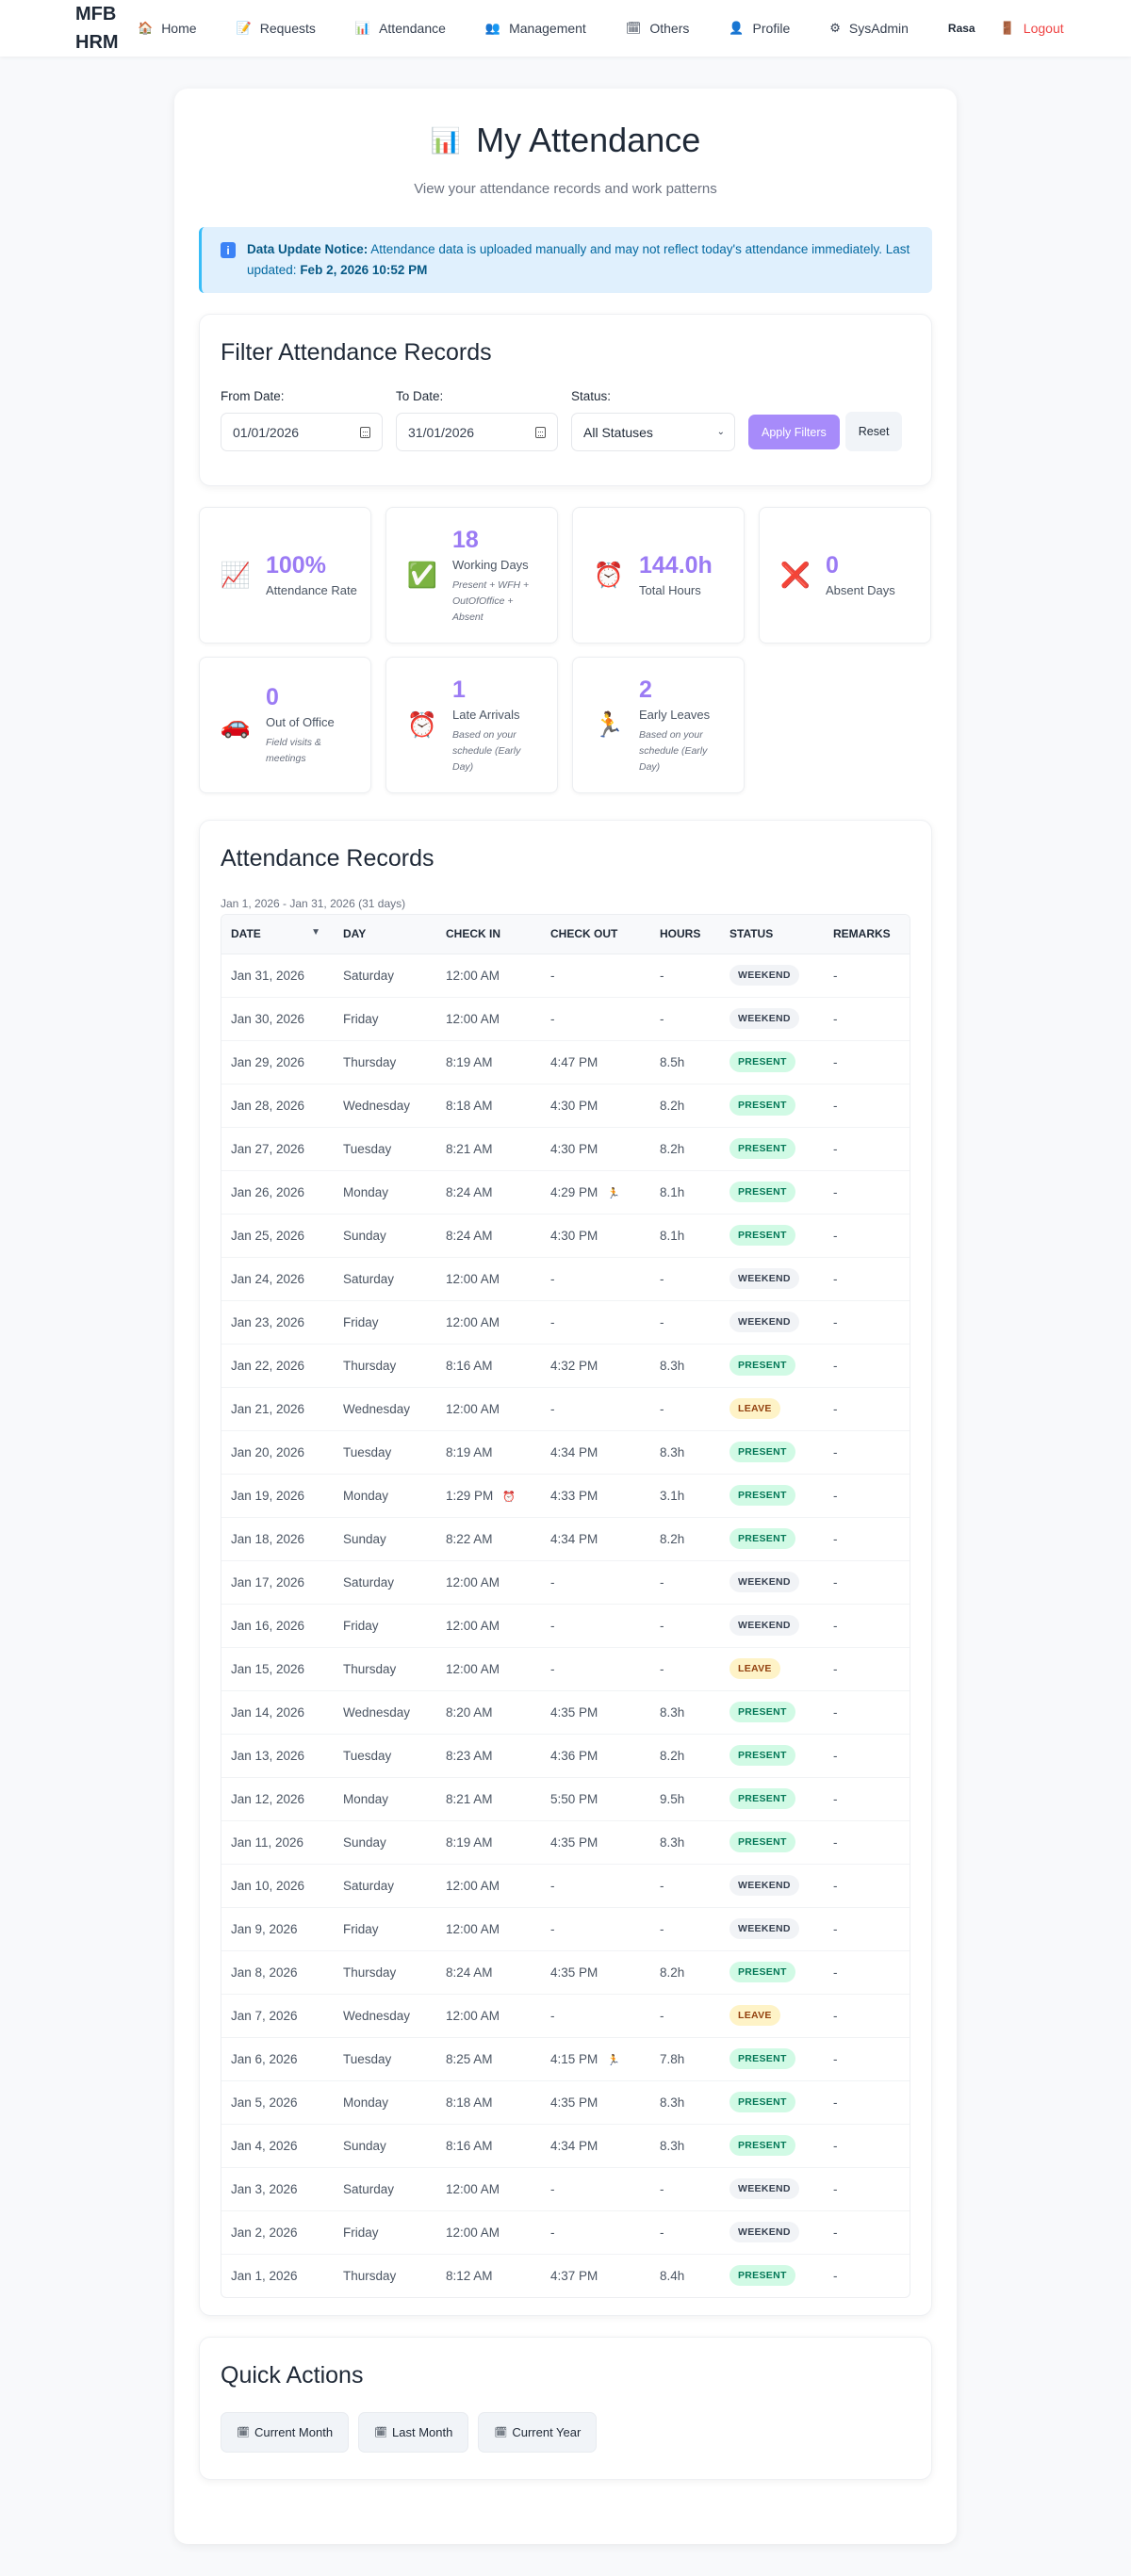 This screenshot has width=1131, height=2576. Describe the element at coordinates (302, 432) in the screenshot. I see `from-date-input: 01/01/2026` at that location.